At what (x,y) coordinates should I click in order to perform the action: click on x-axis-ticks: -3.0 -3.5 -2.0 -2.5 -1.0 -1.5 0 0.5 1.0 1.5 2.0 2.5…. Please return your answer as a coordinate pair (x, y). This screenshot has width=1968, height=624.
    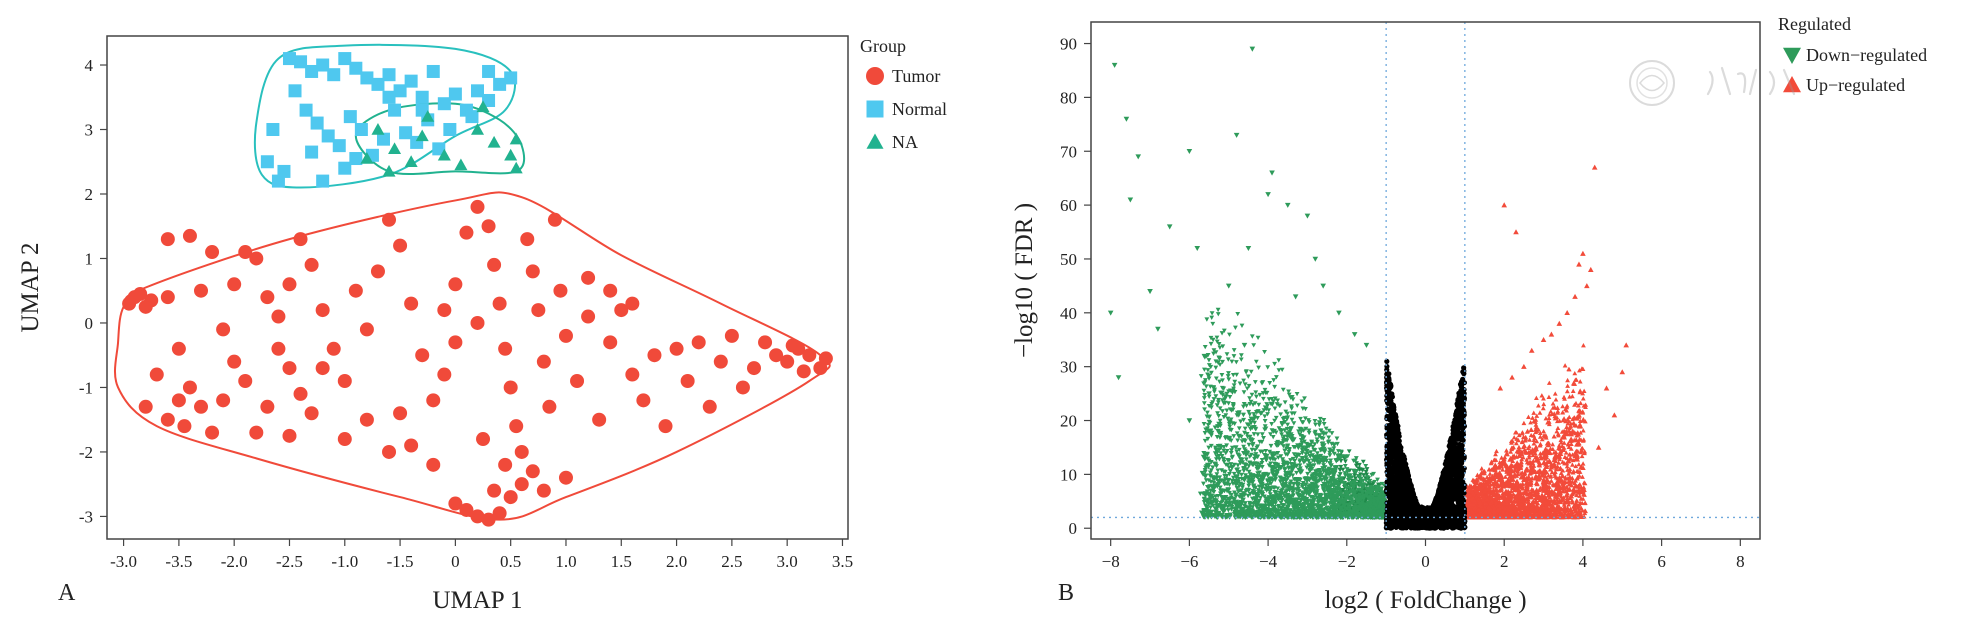
    Looking at the image, I should click on (481, 555).